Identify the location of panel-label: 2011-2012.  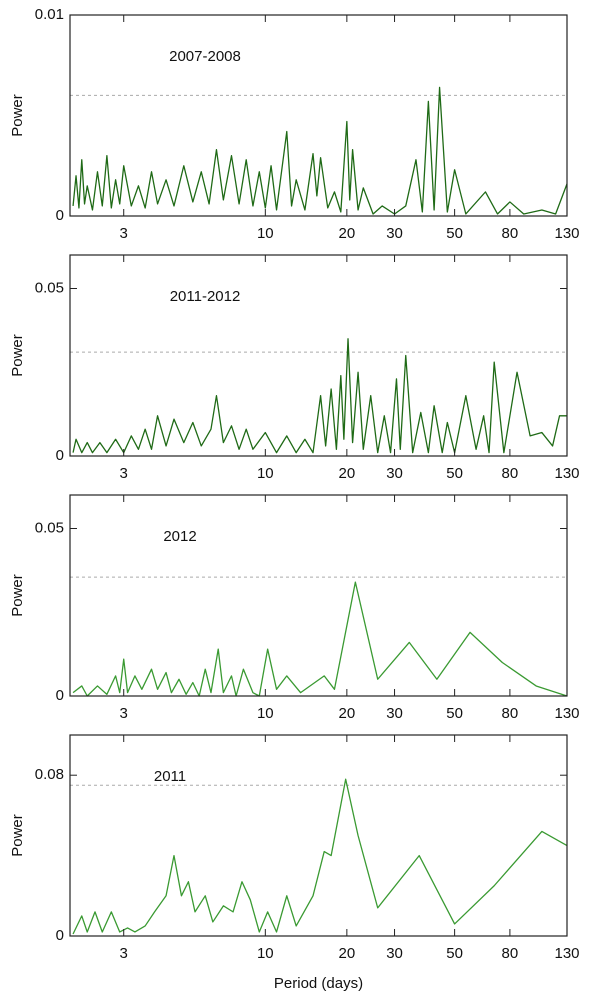
(205, 296).